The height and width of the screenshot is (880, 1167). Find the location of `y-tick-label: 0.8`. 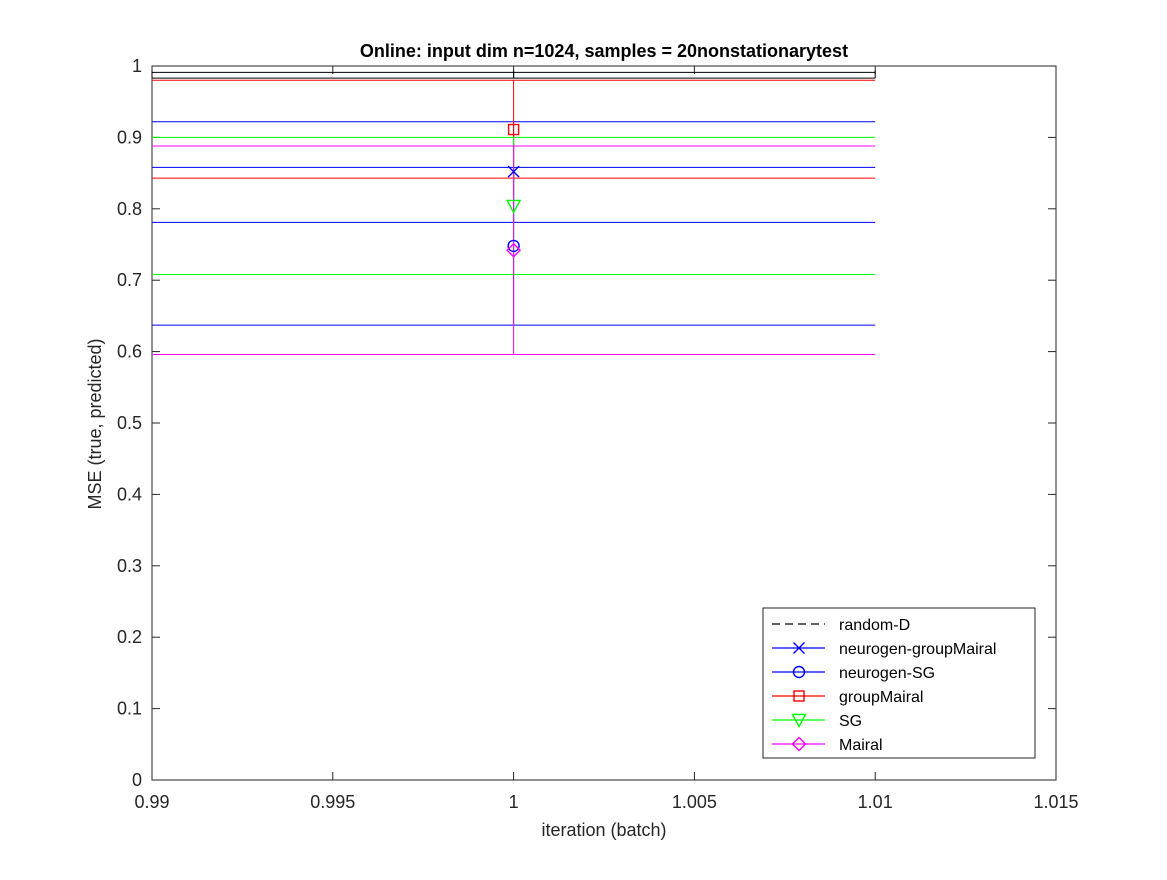

y-tick-label: 0.8 is located at coordinates (129, 209).